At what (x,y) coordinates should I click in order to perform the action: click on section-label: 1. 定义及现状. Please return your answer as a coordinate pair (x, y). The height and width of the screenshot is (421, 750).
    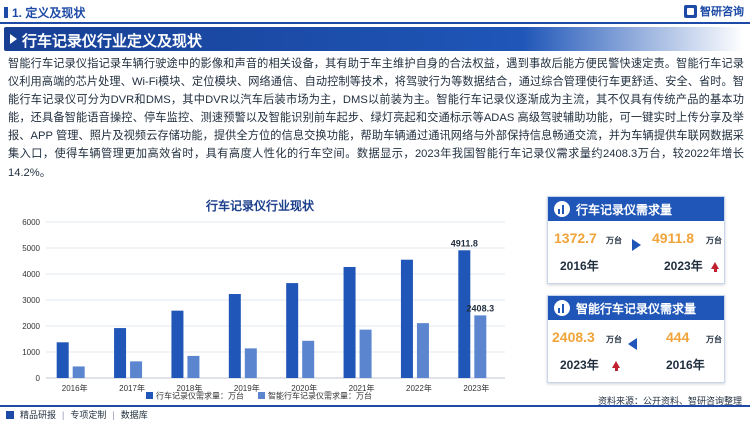
    Looking at the image, I should click on (49, 13).